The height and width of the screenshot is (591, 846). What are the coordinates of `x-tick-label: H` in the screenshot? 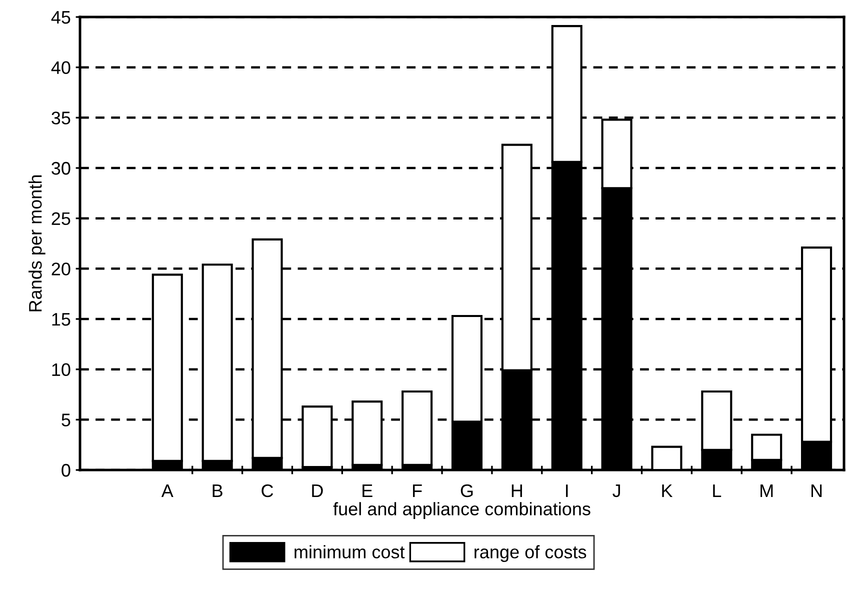 It's located at (517, 490).